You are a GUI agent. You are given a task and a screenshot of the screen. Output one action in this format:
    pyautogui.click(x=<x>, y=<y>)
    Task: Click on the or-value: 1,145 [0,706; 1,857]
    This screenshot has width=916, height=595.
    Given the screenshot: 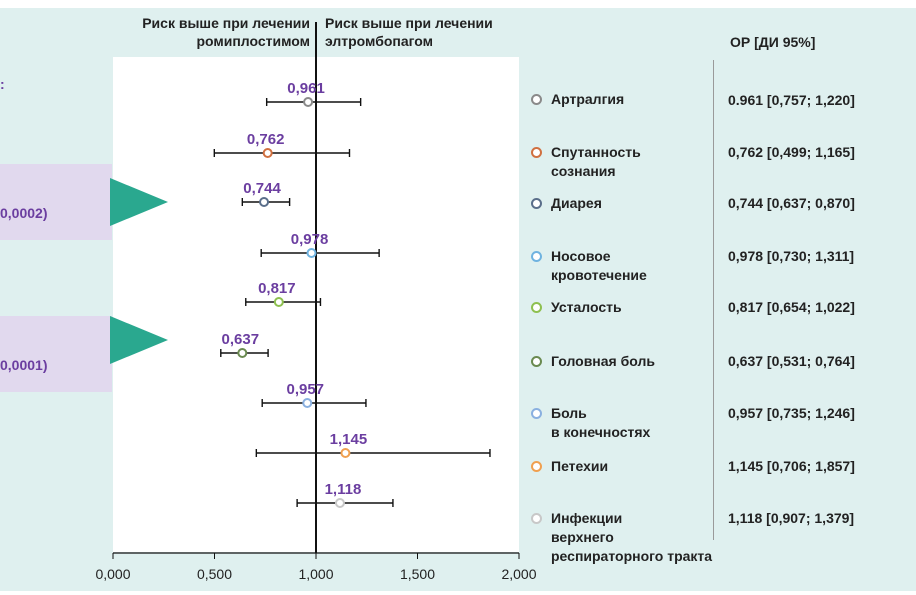 What is the action you would take?
    pyautogui.click(x=791, y=466)
    